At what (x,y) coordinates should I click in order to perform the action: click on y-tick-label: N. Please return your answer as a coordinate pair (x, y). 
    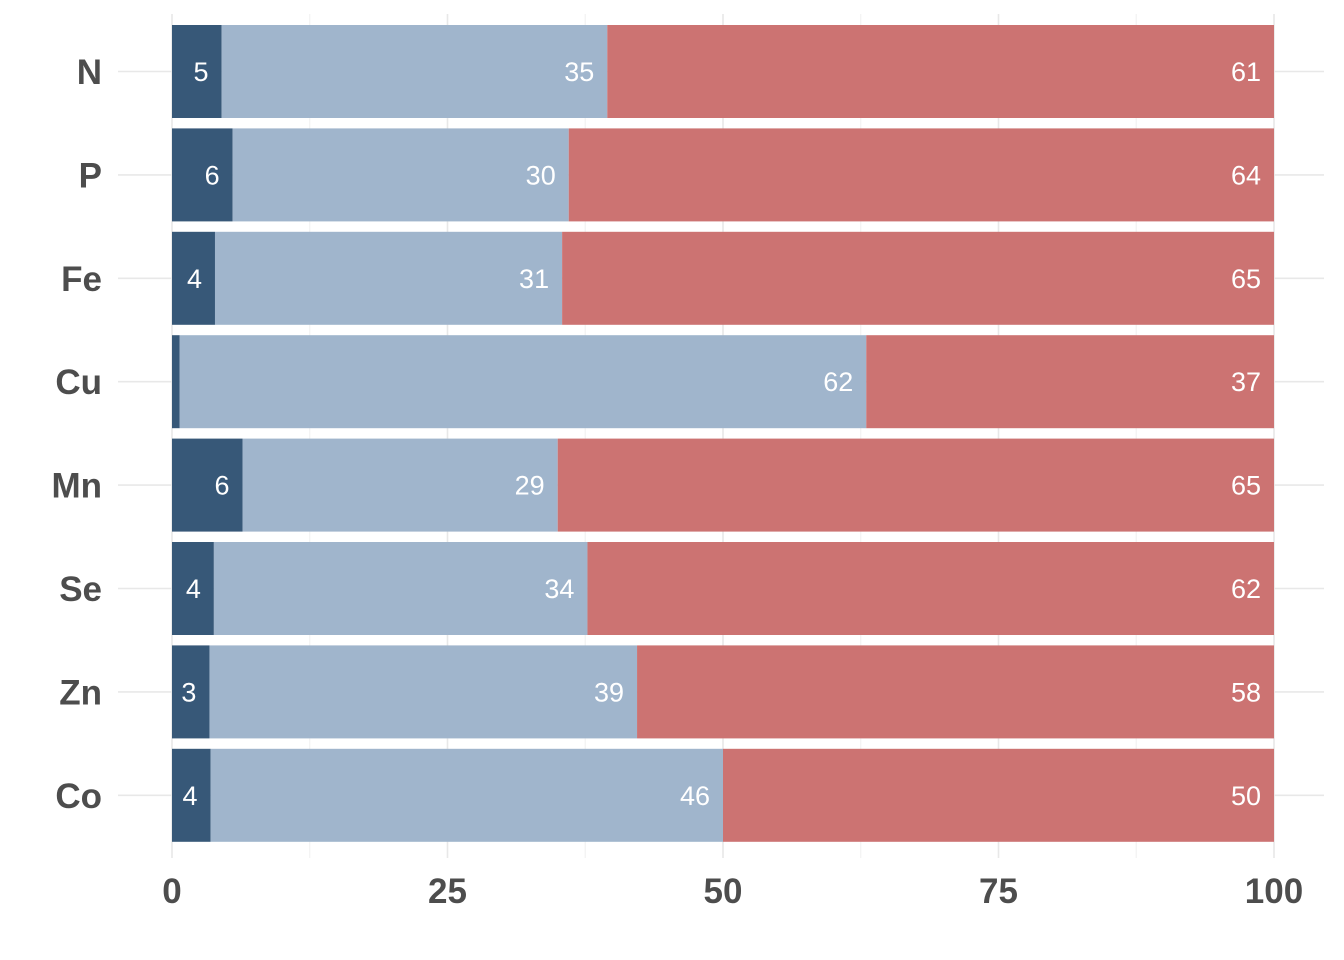
    Looking at the image, I should click on (89, 72).